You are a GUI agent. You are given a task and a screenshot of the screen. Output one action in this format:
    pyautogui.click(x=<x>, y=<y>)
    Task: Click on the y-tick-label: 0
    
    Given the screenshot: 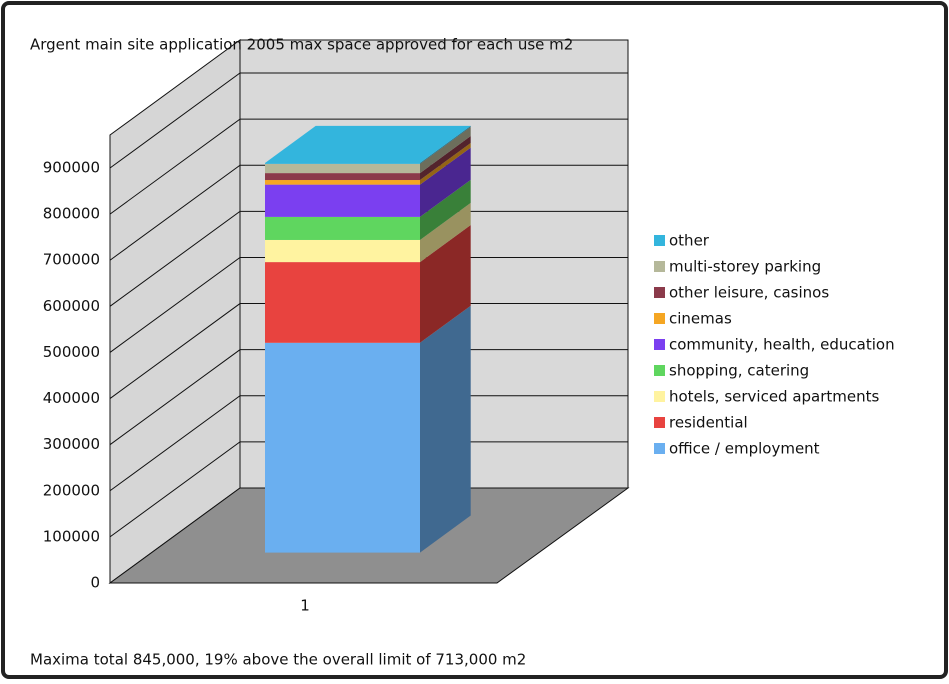 What is the action you would take?
    pyautogui.click(x=95, y=583)
    